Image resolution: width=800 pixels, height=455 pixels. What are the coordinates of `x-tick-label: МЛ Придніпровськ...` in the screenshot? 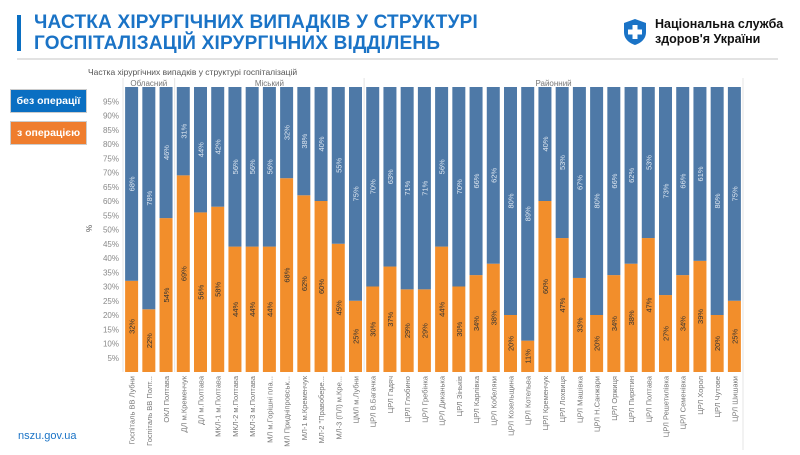 It's located at (287, 411).